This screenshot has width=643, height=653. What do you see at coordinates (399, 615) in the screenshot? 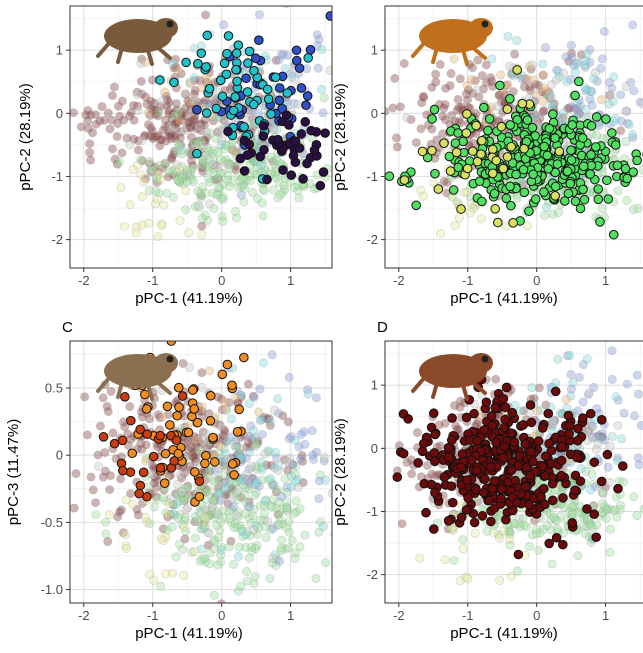
I see `x-tick-label: -2` at bounding box center [399, 615].